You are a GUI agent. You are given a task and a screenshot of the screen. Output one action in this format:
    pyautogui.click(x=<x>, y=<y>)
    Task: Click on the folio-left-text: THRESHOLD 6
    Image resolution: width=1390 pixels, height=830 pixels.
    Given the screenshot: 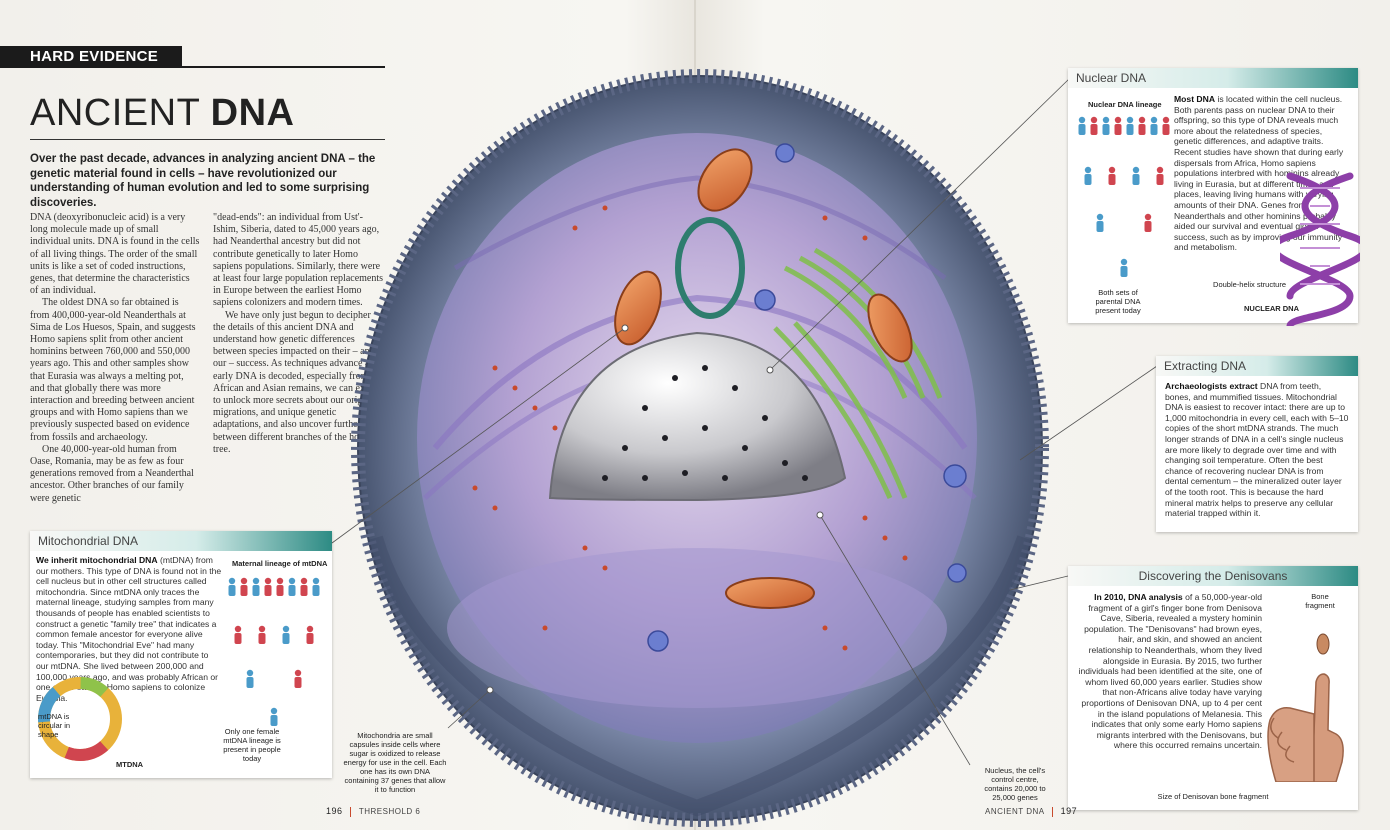 What is the action you would take?
    pyautogui.click(x=389, y=811)
    